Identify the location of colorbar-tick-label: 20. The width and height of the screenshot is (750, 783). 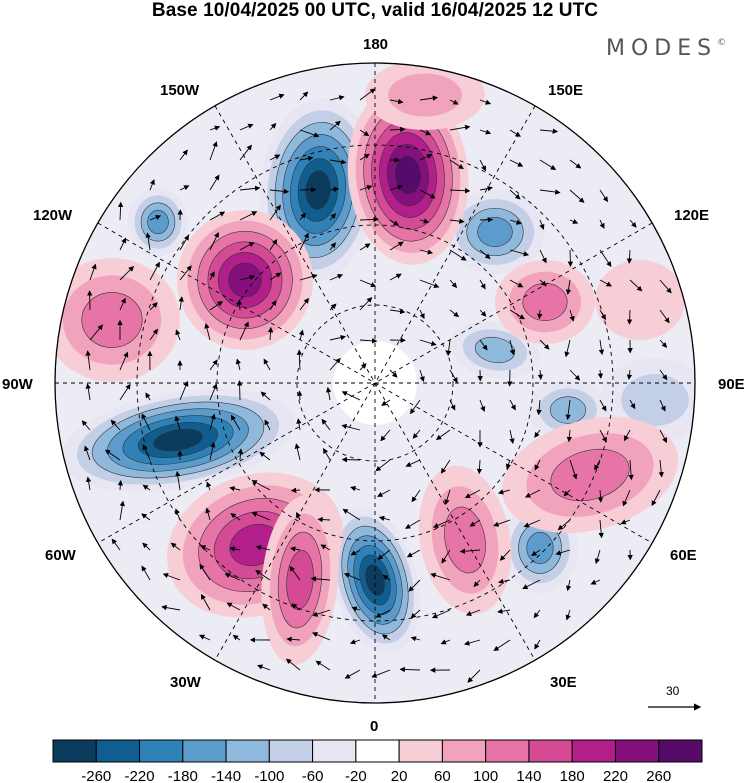
(399, 775).